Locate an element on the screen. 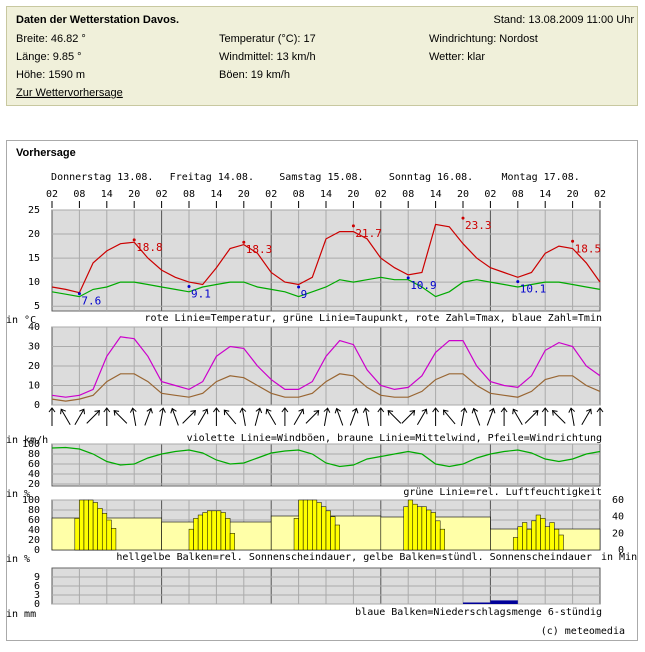 This screenshot has width=645, height=652. tmax-label: 18.8 is located at coordinates (149, 247).